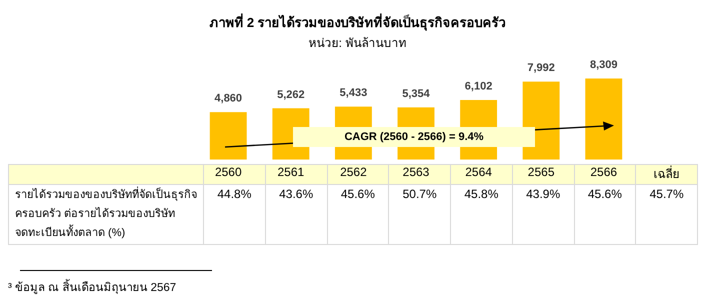  I want to click on chart-title: ภาพที่ 2 รายได้รวมของบริษัทที่จัดเป็นธุรกิจครอบครัว, so click(357, 22).